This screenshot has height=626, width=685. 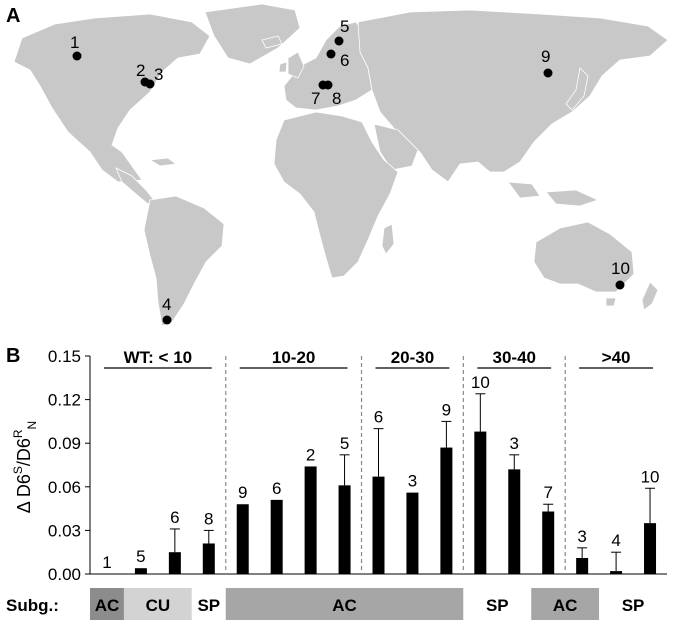 I want to click on subgroup-strip: Subg.: AC CU SP AC SP AC SP, so click(x=336, y=604).